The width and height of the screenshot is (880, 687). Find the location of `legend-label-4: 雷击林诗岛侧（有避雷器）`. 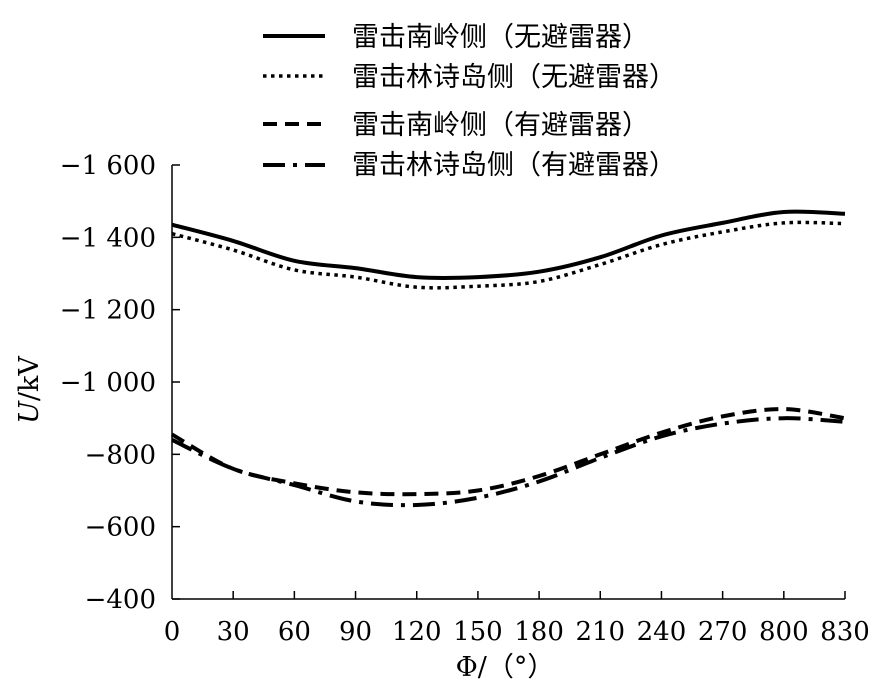

legend-label-4: 雷击林诗岛侧（有避雷器） is located at coordinates (514, 165).